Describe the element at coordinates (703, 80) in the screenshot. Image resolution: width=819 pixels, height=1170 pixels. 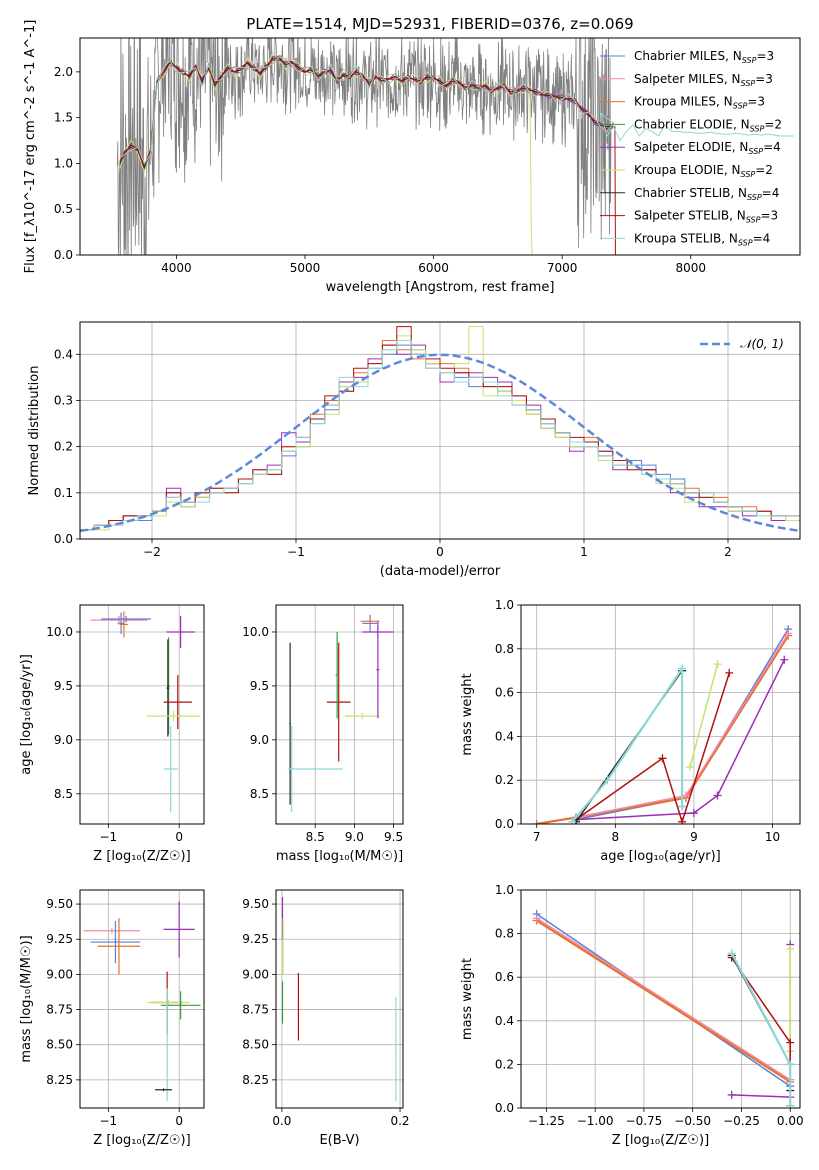
I see `legend-label: Salpeter MILES, NSSP=3` at that location.